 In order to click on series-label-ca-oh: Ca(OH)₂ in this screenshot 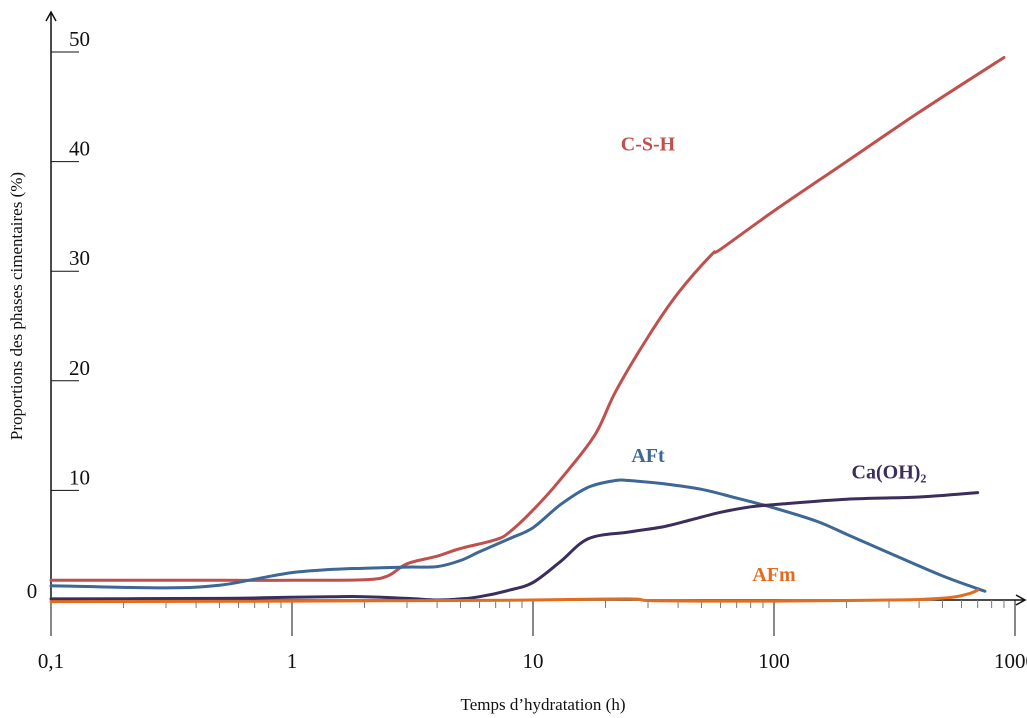, I will do `click(889, 472)`.